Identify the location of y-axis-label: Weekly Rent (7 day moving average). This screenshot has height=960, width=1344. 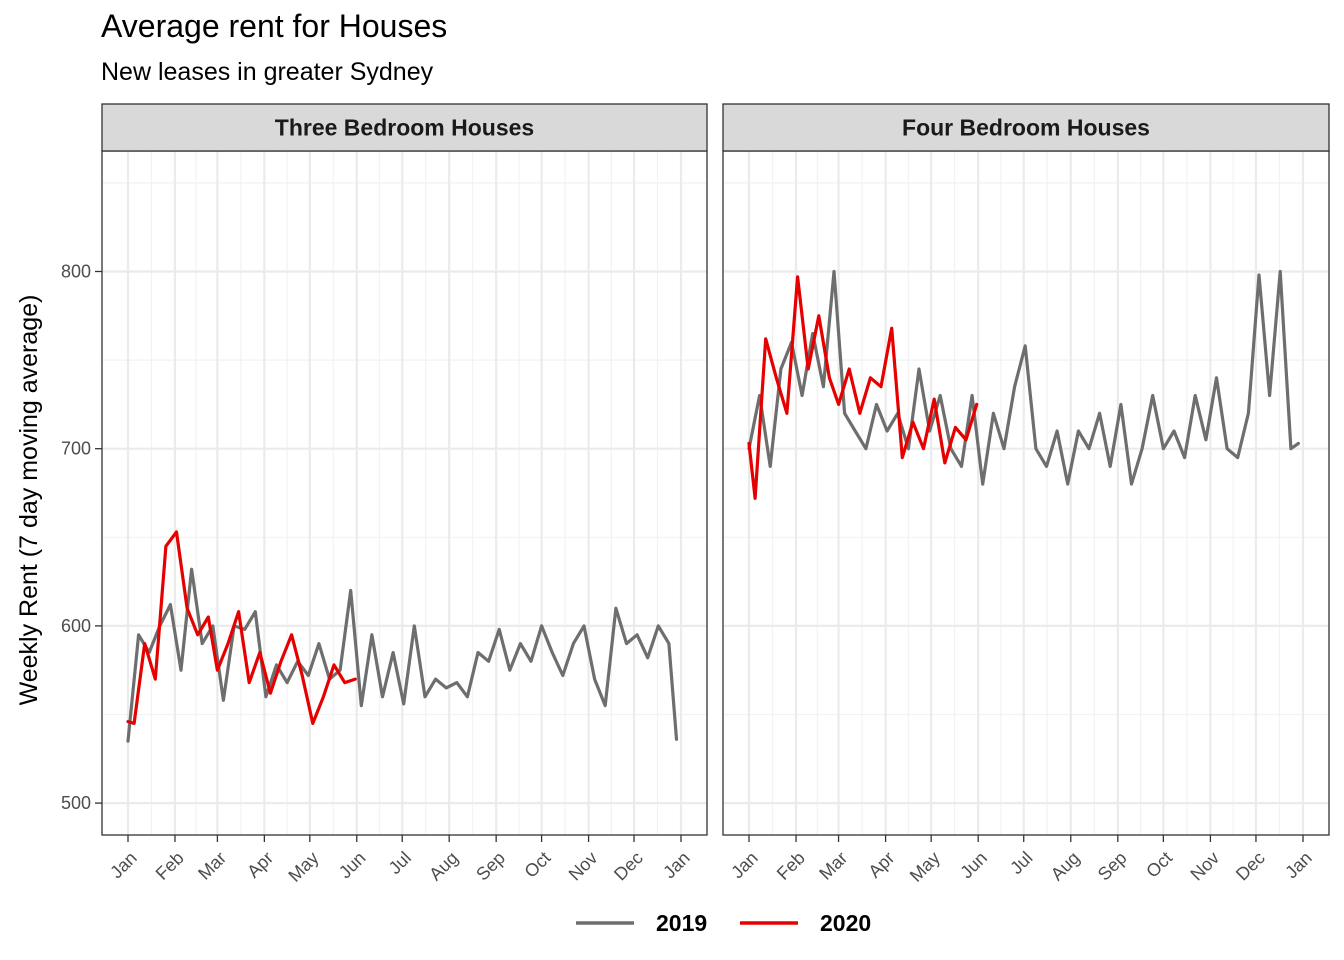
(29, 500).